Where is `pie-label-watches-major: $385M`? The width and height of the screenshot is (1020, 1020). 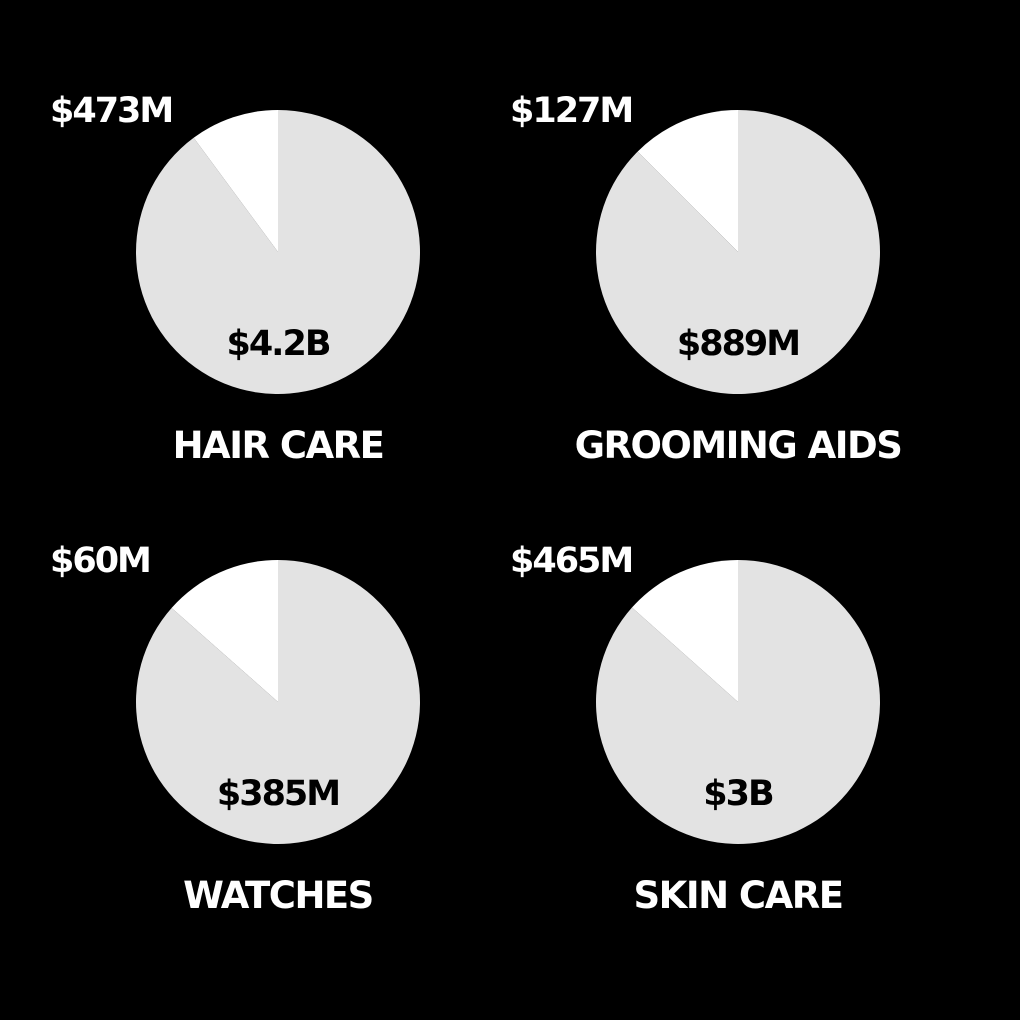 pie-label-watches-major: $385M is located at coordinates (278, 794).